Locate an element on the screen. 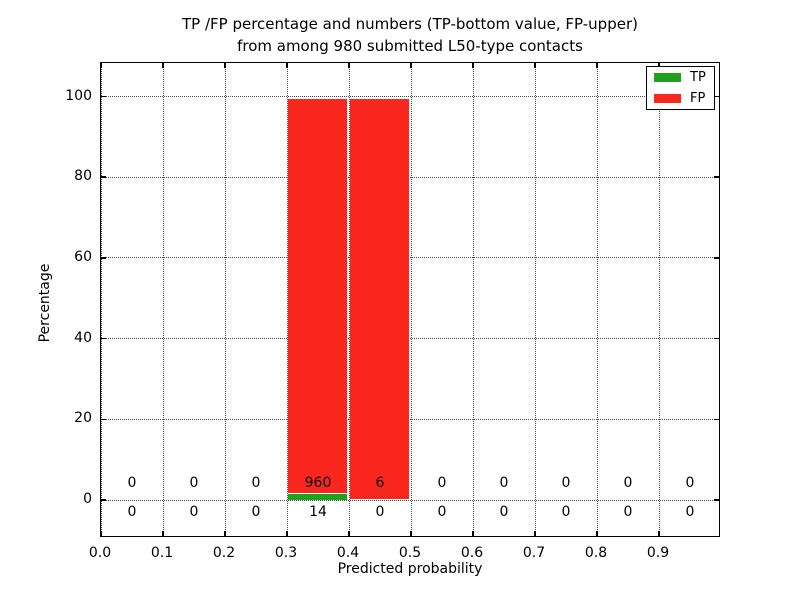 This screenshot has width=800, height=600. fp-count-label-0.9-1.0: 0 is located at coordinates (690, 483).